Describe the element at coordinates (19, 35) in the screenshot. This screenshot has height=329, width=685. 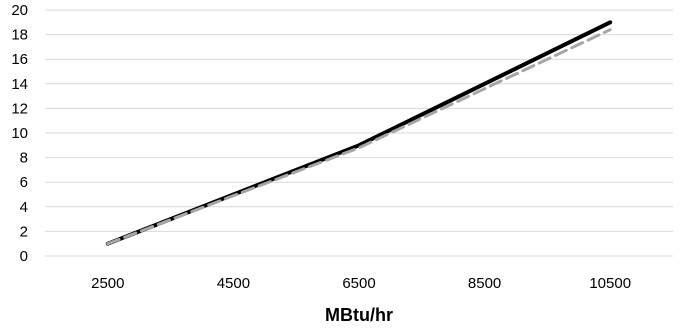
I see `y-tick-label: 18` at that location.